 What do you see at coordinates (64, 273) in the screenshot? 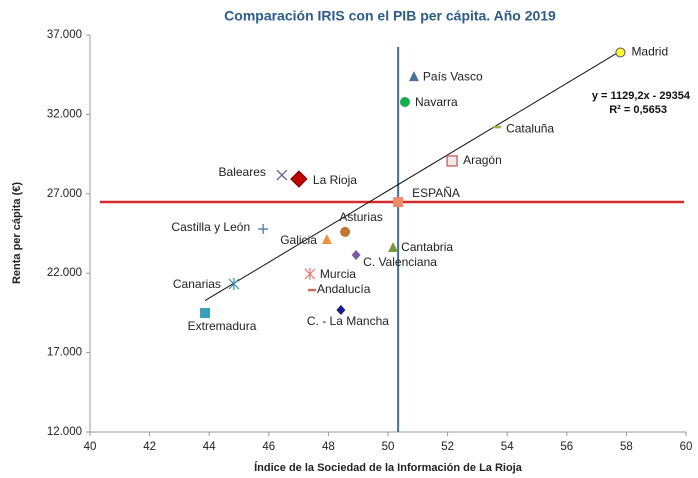
I see `y-tick-label: 22.000` at bounding box center [64, 273].